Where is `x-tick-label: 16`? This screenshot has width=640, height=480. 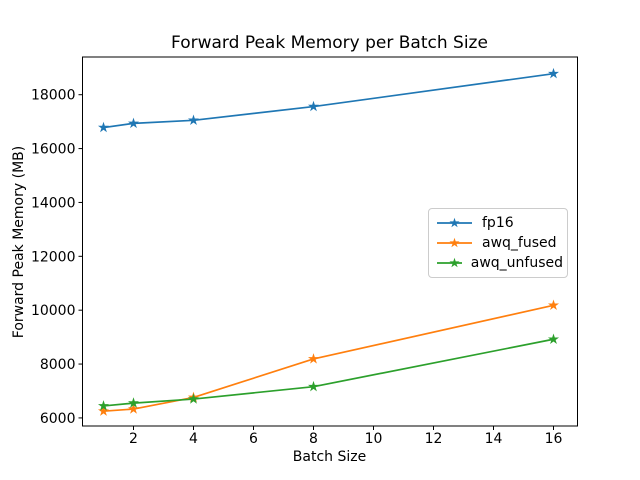
x-tick-label: 16 is located at coordinates (554, 439).